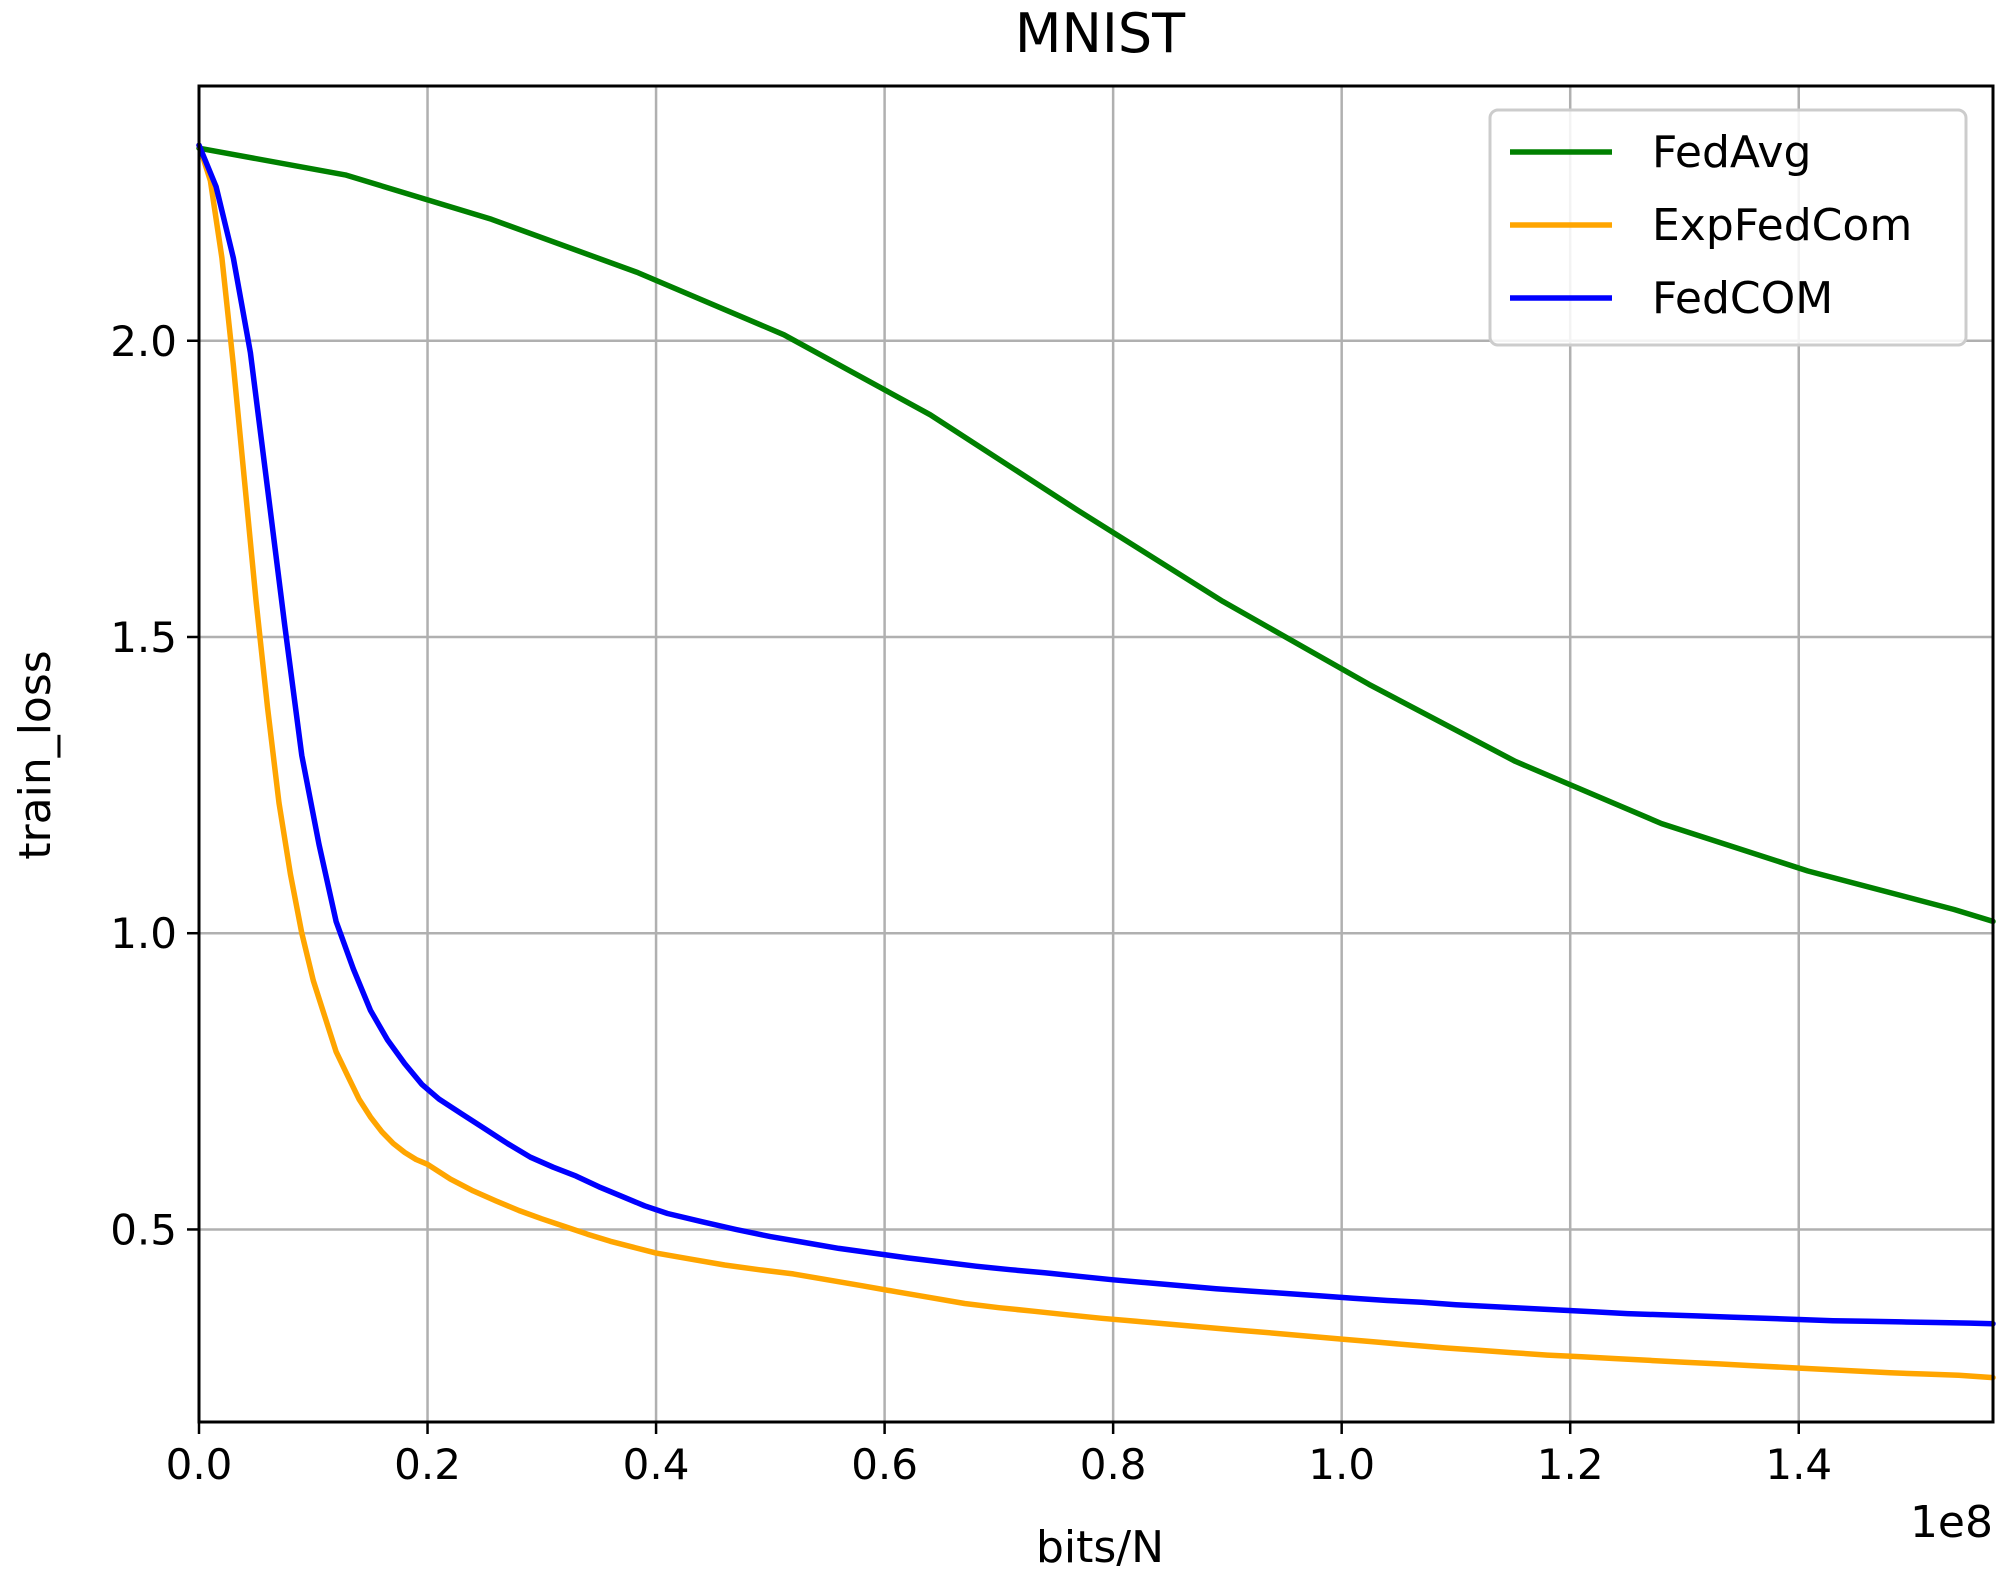 Image resolution: width=2000 pixels, height=1580 pixels. Describe the element at coordinates (1782, 225) in the screenshot. I see `legend-label-expfedcom: ExpFedCom` at that location.